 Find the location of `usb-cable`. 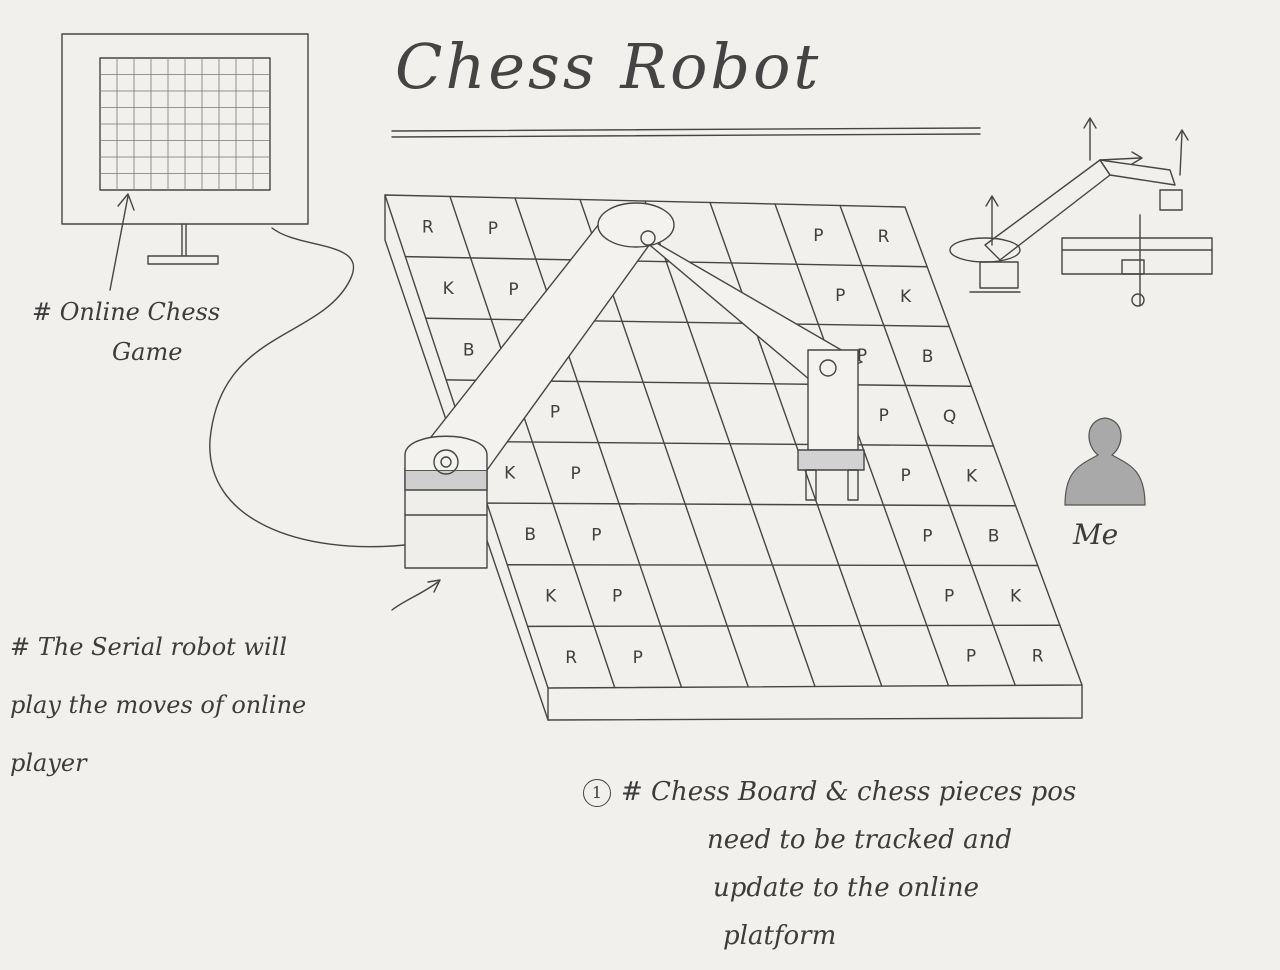

usb-cable is located at coordinates (307, 387).